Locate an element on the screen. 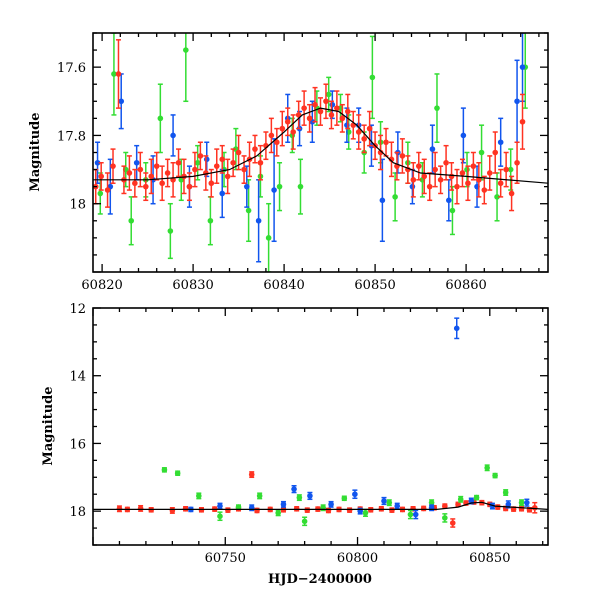 This screenshot has width=600, height=600. bottom-y-tick-label: 12 is located at coordinates (77, 309).